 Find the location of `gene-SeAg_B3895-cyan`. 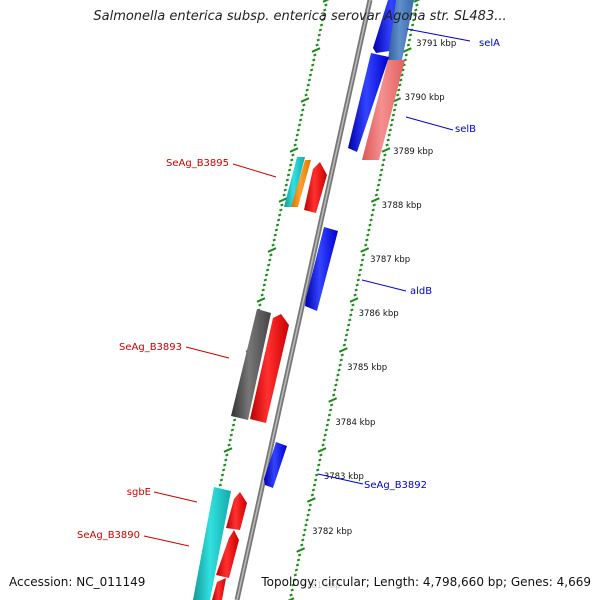

gene-SeAg_B3895-cyan is located at coordinates (294, 182).